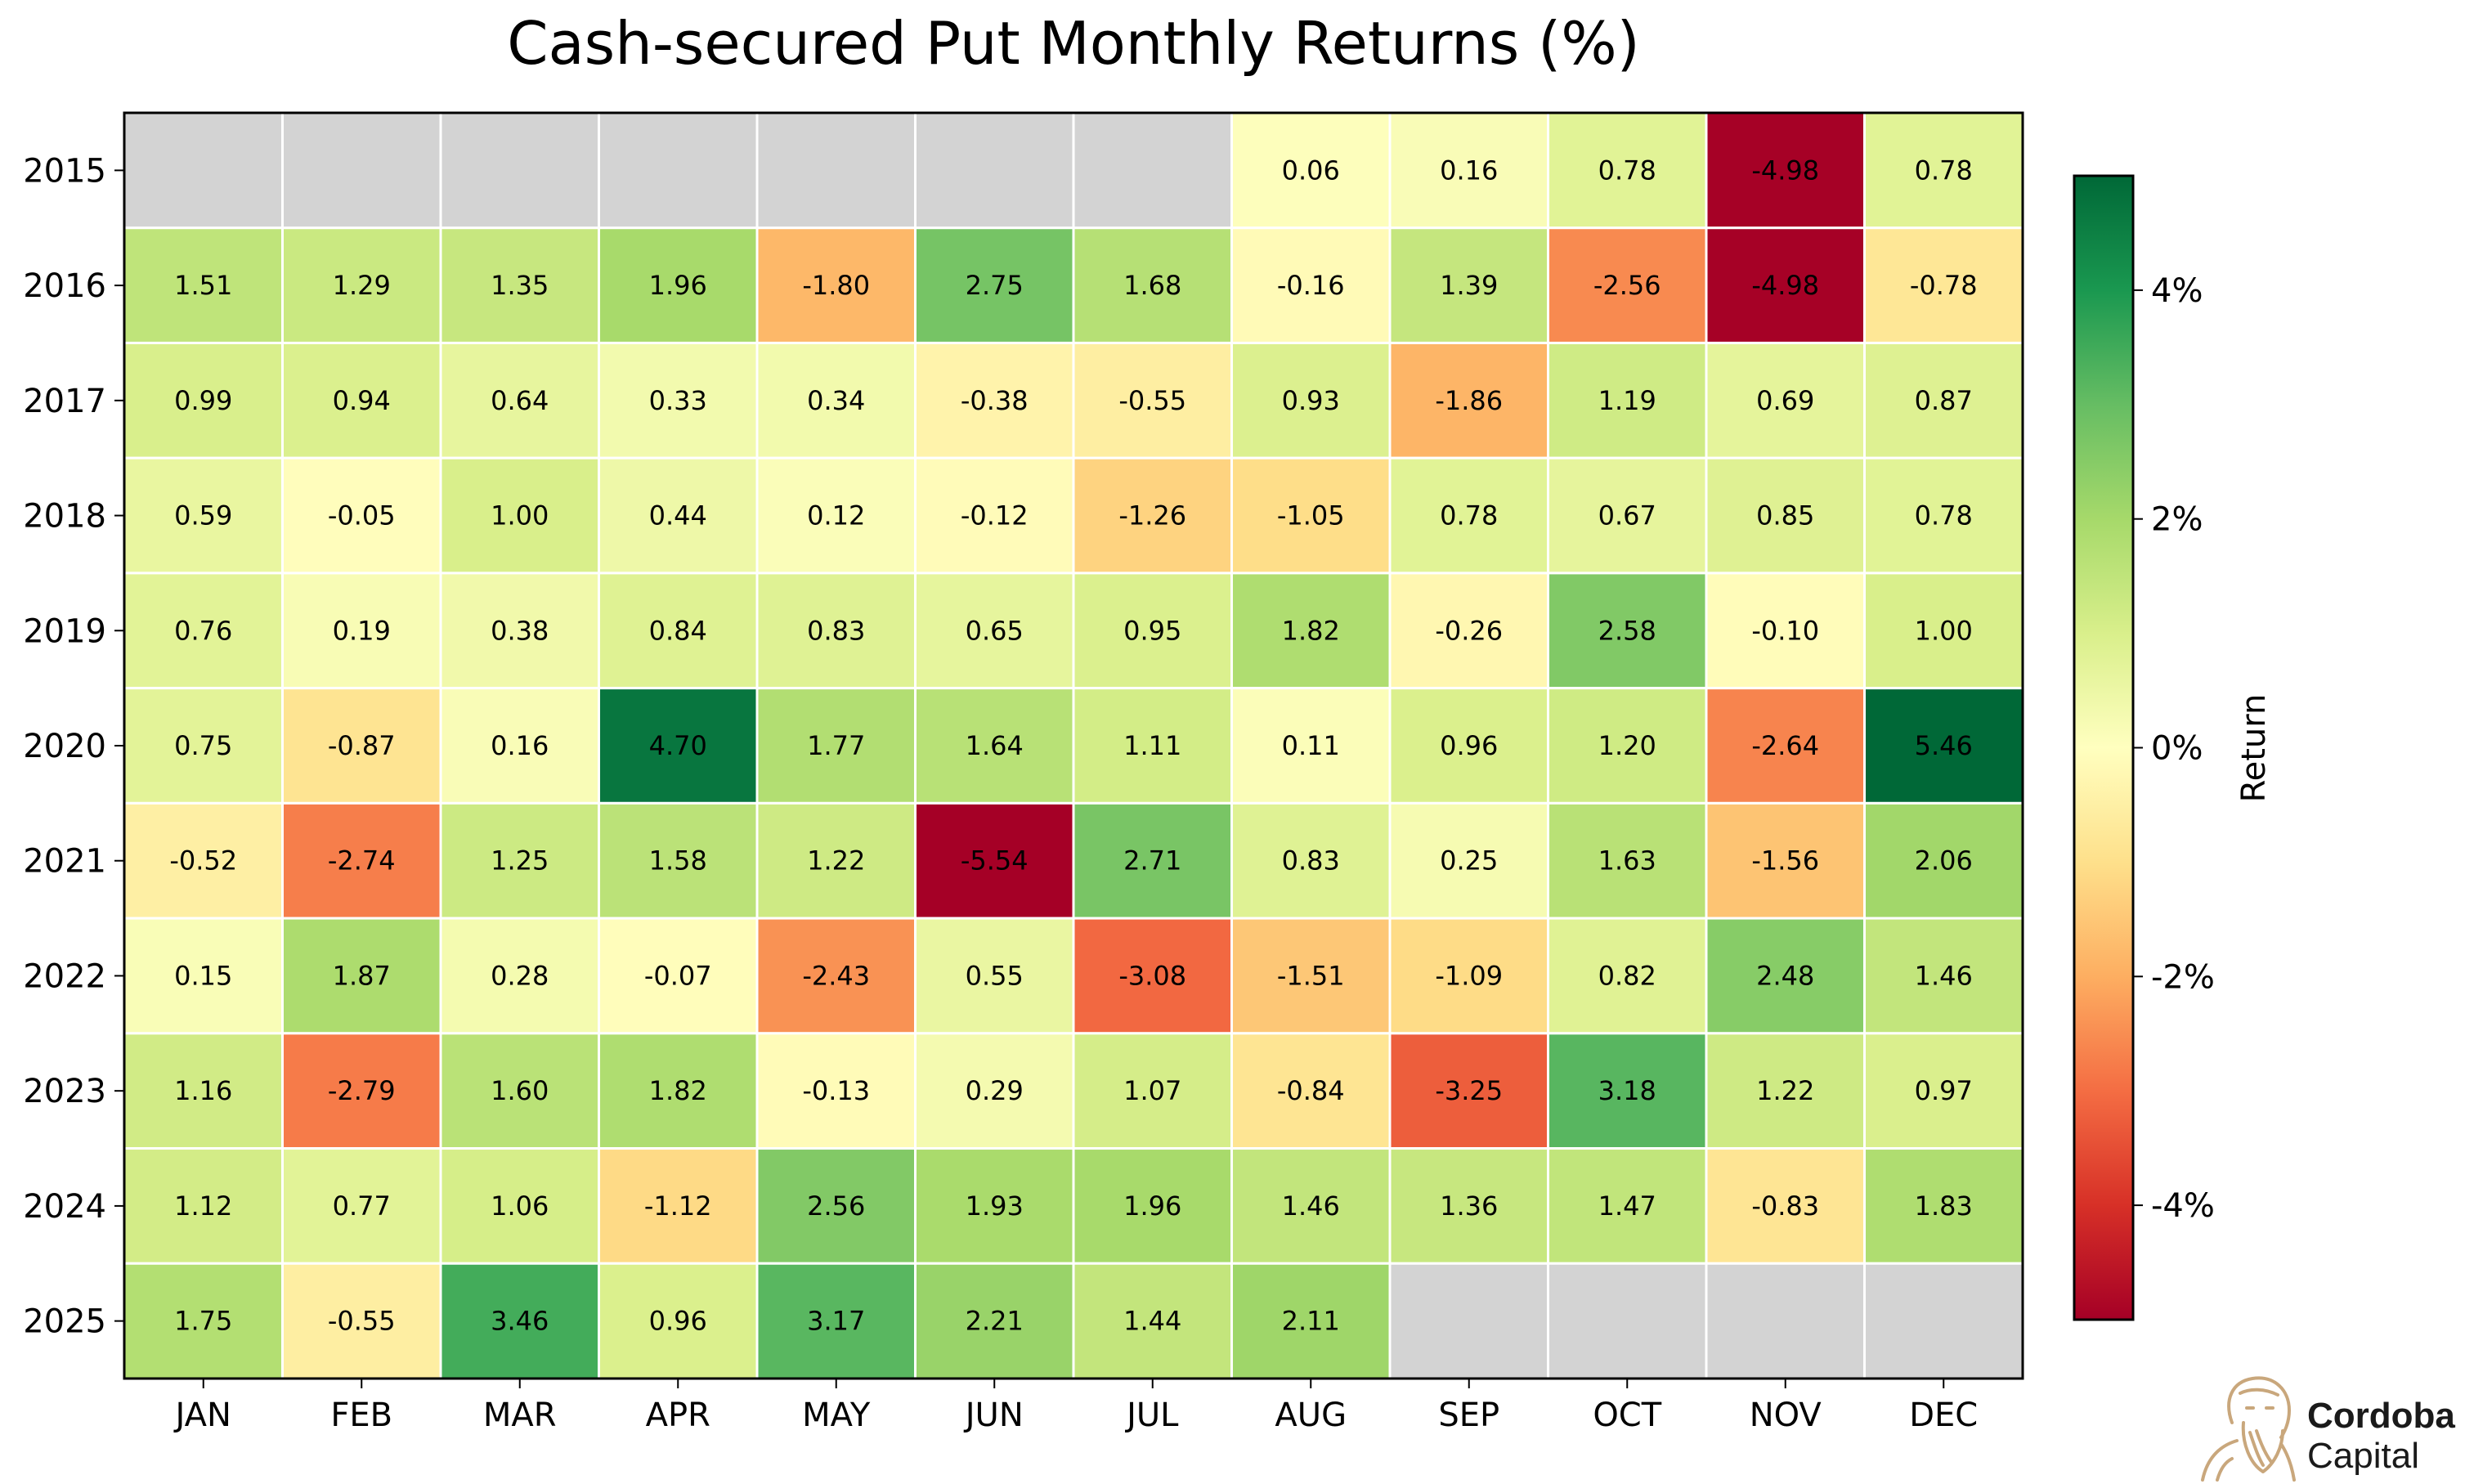  I want to click on cell-value-label: -0.55, so click(1152, 400).